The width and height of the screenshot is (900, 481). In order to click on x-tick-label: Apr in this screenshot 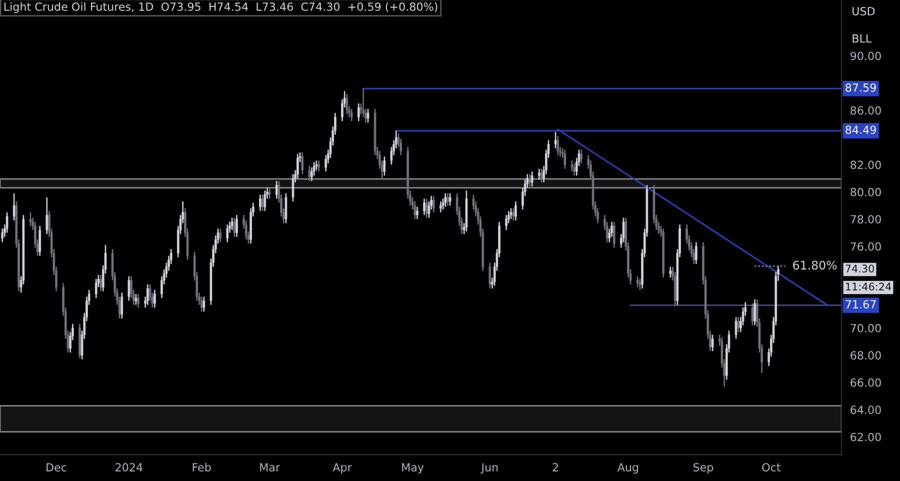, I will do `click(342, 468)`.